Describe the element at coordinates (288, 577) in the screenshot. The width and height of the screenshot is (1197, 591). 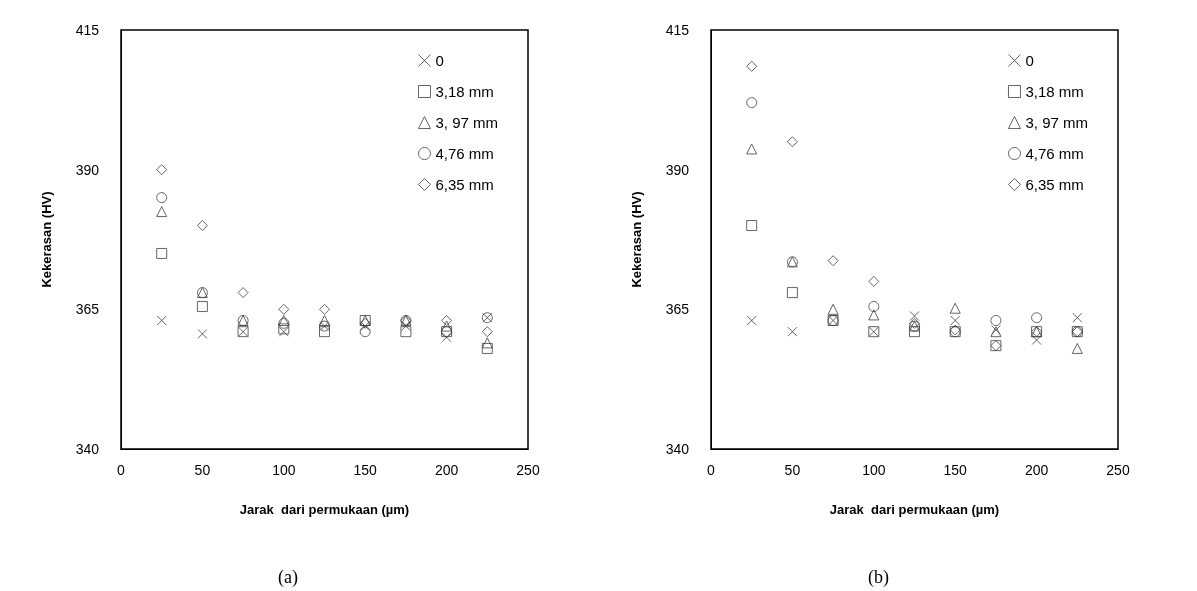
I see `text: (a)` at that location.